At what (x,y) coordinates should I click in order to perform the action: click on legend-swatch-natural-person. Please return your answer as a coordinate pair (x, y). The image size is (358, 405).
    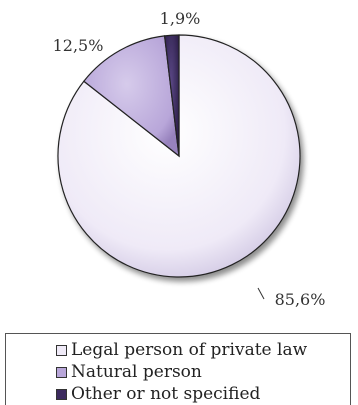
    Looking at the image, I should click on (61, 372).